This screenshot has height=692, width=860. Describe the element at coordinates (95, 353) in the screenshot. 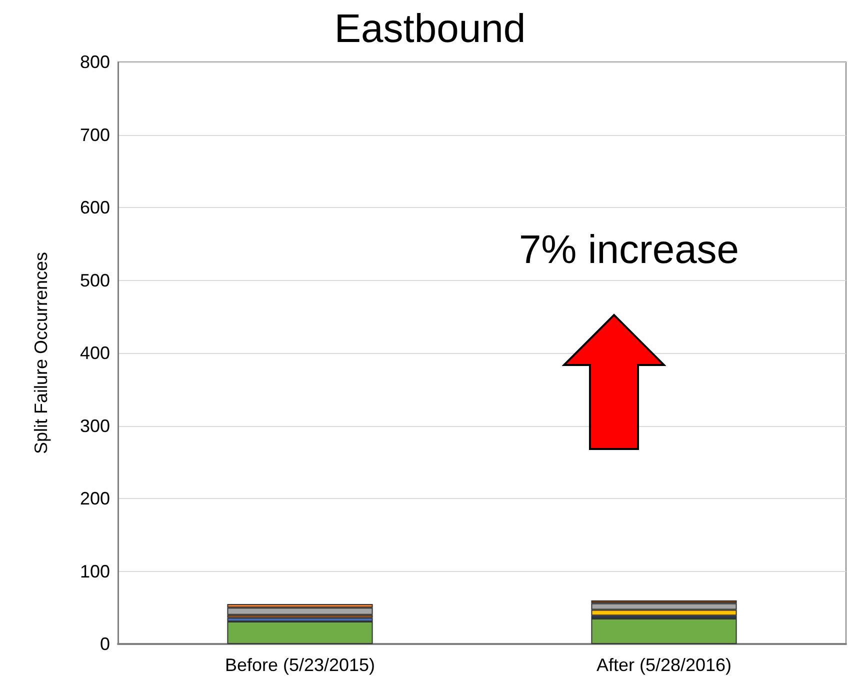

I see `y-tick-label: 400` at that location.